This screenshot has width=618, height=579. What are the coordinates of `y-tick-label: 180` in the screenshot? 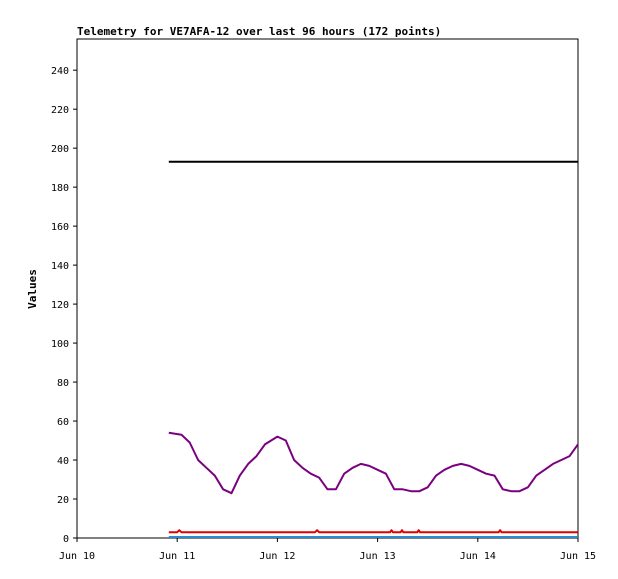 It's located at (60, 188).